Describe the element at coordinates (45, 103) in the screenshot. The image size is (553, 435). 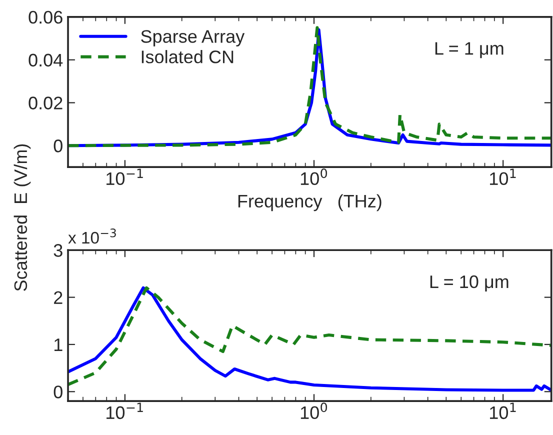
I see `y-tick-label: 0.02` at that location.